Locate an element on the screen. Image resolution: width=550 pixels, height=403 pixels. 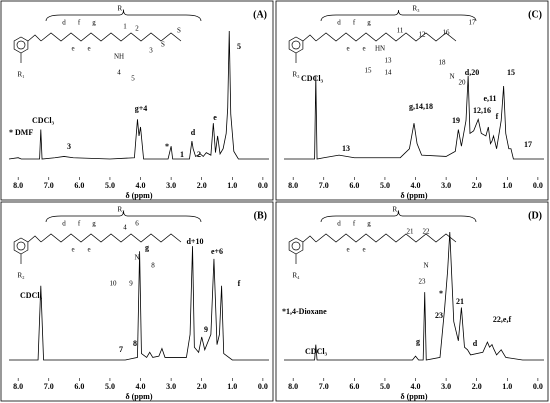
structure-label: S is located at coordinates (163, 45).